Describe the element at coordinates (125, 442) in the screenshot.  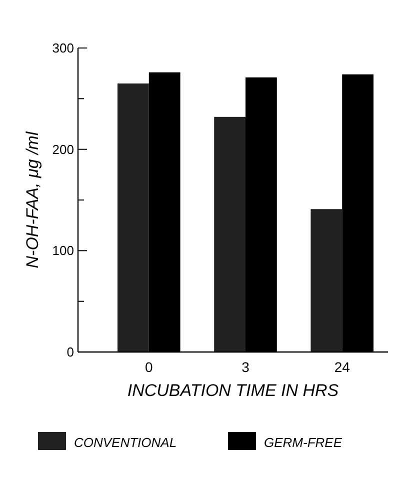
I see `legend-label: CONVENTIONAL` at that location.